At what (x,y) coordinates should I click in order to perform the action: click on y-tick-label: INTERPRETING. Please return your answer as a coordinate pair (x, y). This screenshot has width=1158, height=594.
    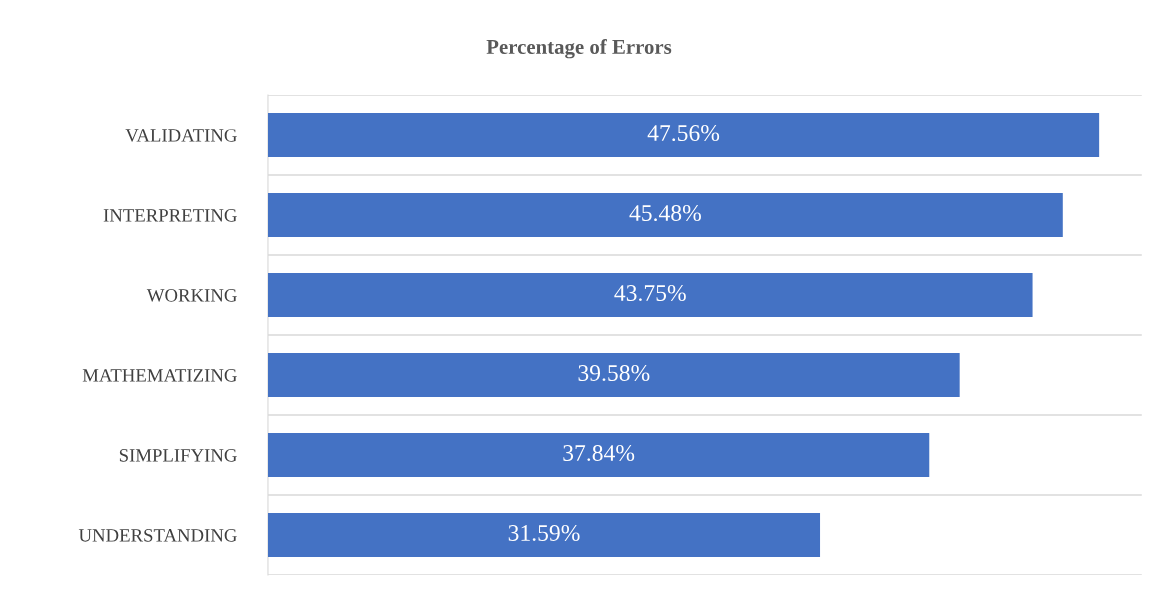
    Looking at the image, I should click on (170, 215).